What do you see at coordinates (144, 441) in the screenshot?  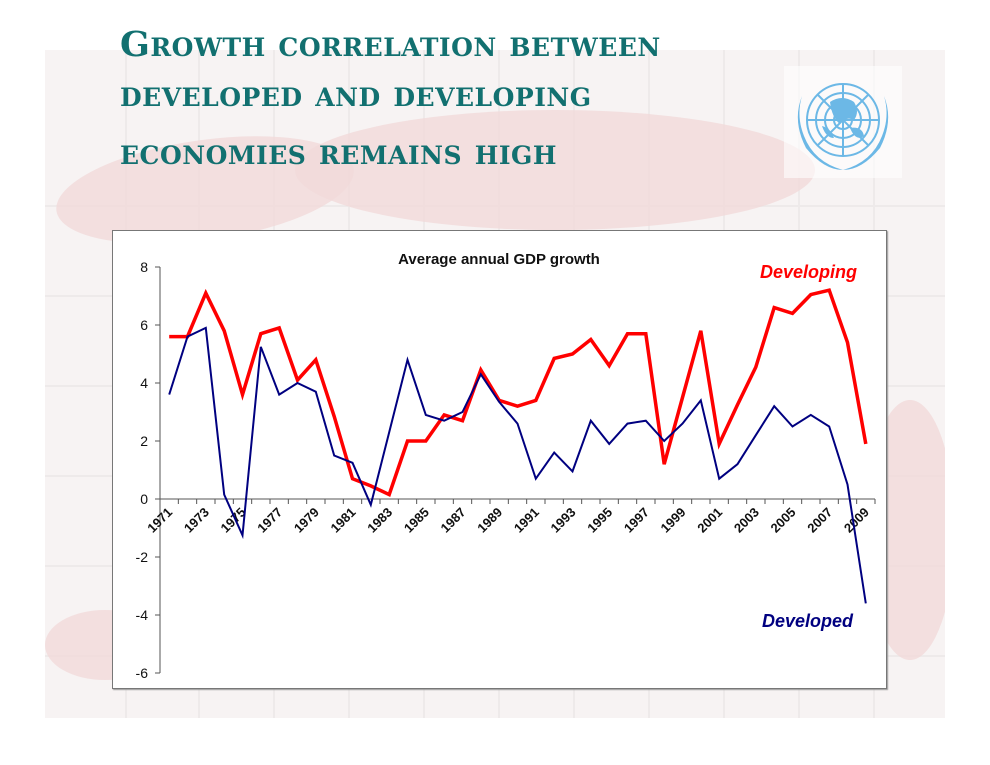 I see `y-tick-label: 2` at bounding box center [144, 441].